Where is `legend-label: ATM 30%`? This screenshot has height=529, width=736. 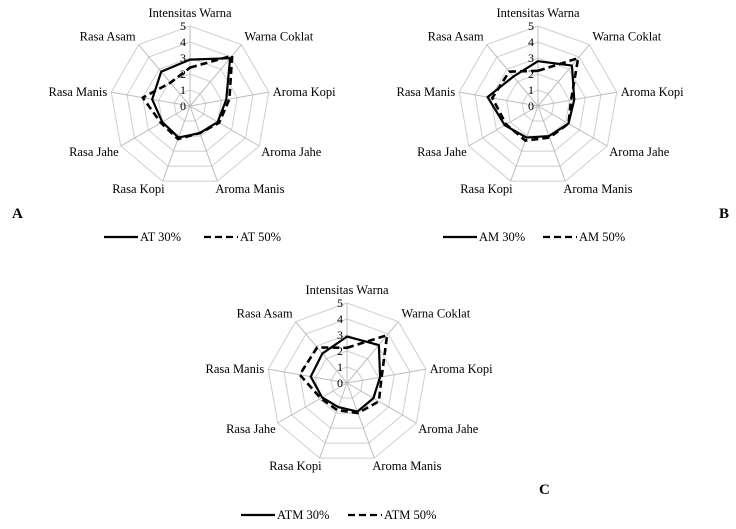
legend-label: ATM 30% is located at coordinates (303, 515).